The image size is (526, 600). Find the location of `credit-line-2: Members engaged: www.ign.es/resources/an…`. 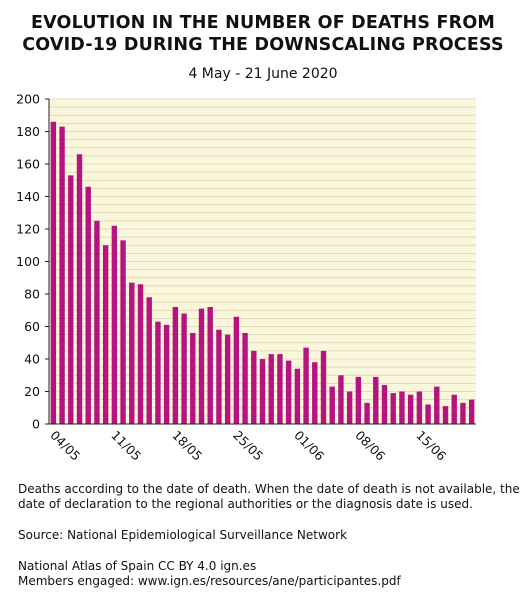

credit-line-2: Members engaged: www.ign.es/resources/an… is located at coordinates (209, 581).